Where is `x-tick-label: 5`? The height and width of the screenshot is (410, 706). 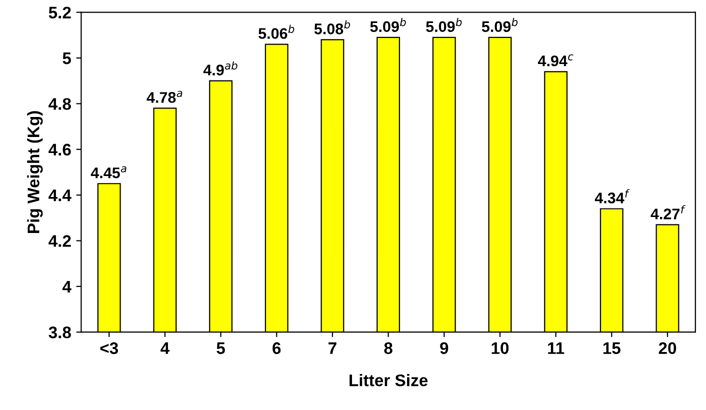 x-tick-label: 5 is located at coordinates (220, 348).